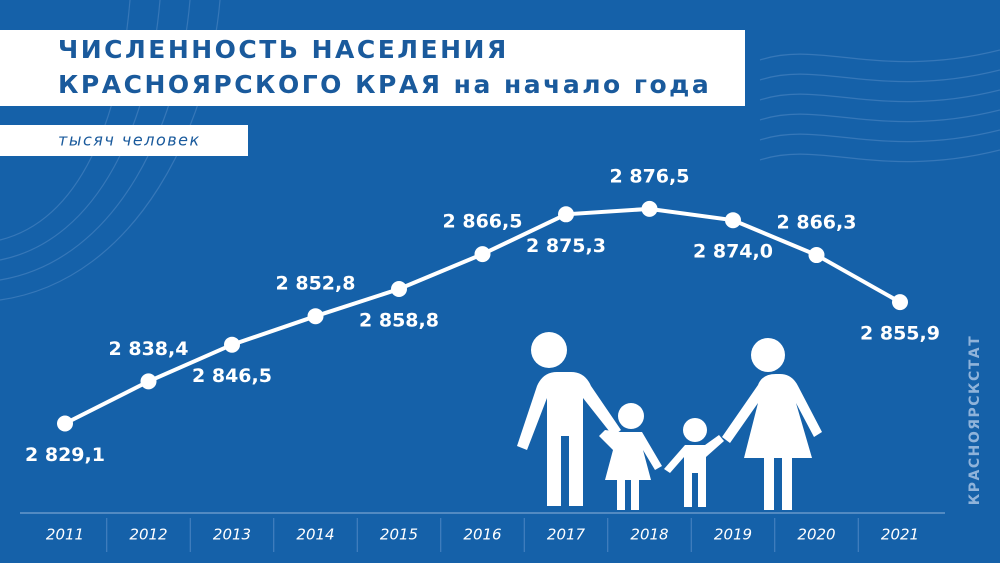 The height and width of the screenshot is (563, 1000). What do you see at coordinates (316, 284) in the screenshot?
I see `data-label: 2 852,8` at bounding box center [316, 284].